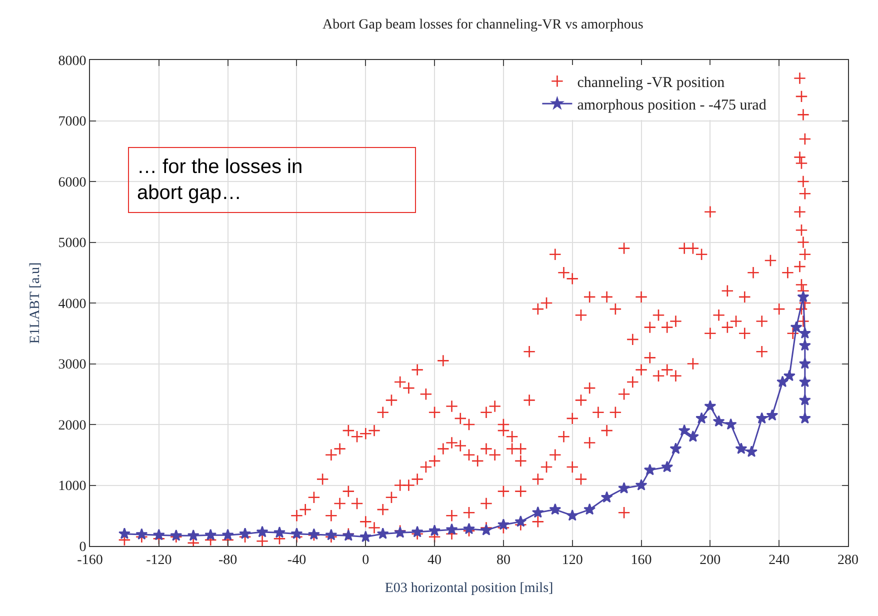  Describe the element at coordinates (779, 560) in the screenshot. I see `x-tick-label: 240` at that location.